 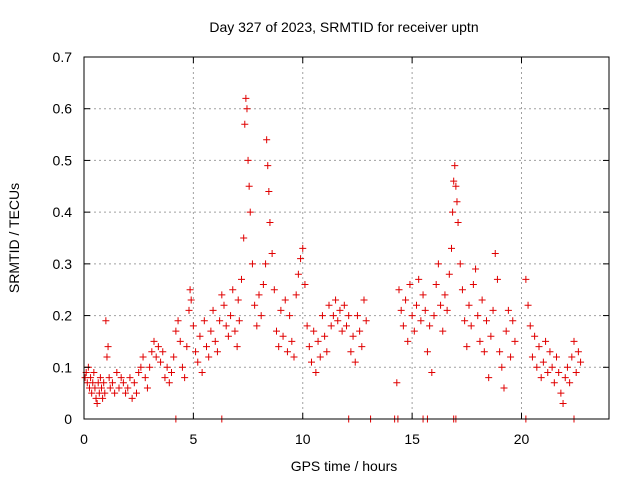 I want to click on y-tick-label: 0.1, so click(x=63, y=367).